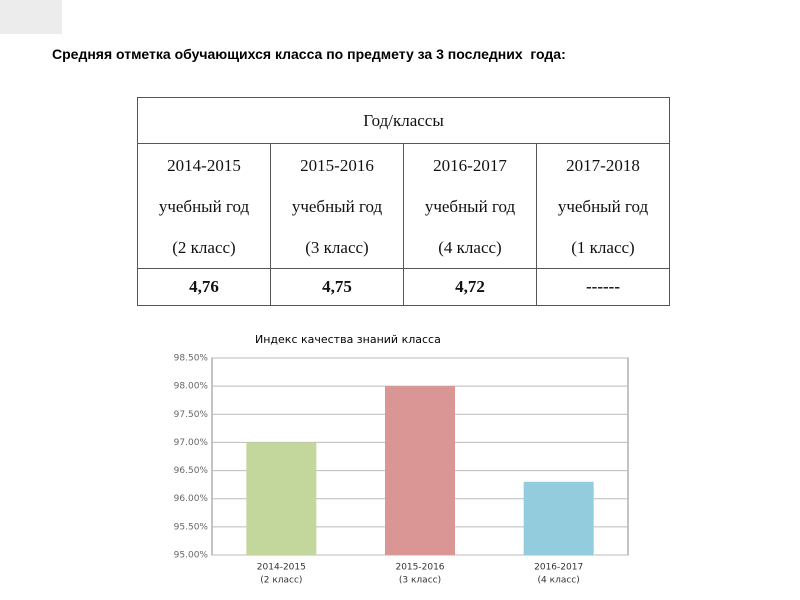 This screenshot has width=800, height=600. What do you see at coordinates (281, 568) in the screenshot?
I see `x-tick-label: 2014-2015` at bounding box center [281, 568].